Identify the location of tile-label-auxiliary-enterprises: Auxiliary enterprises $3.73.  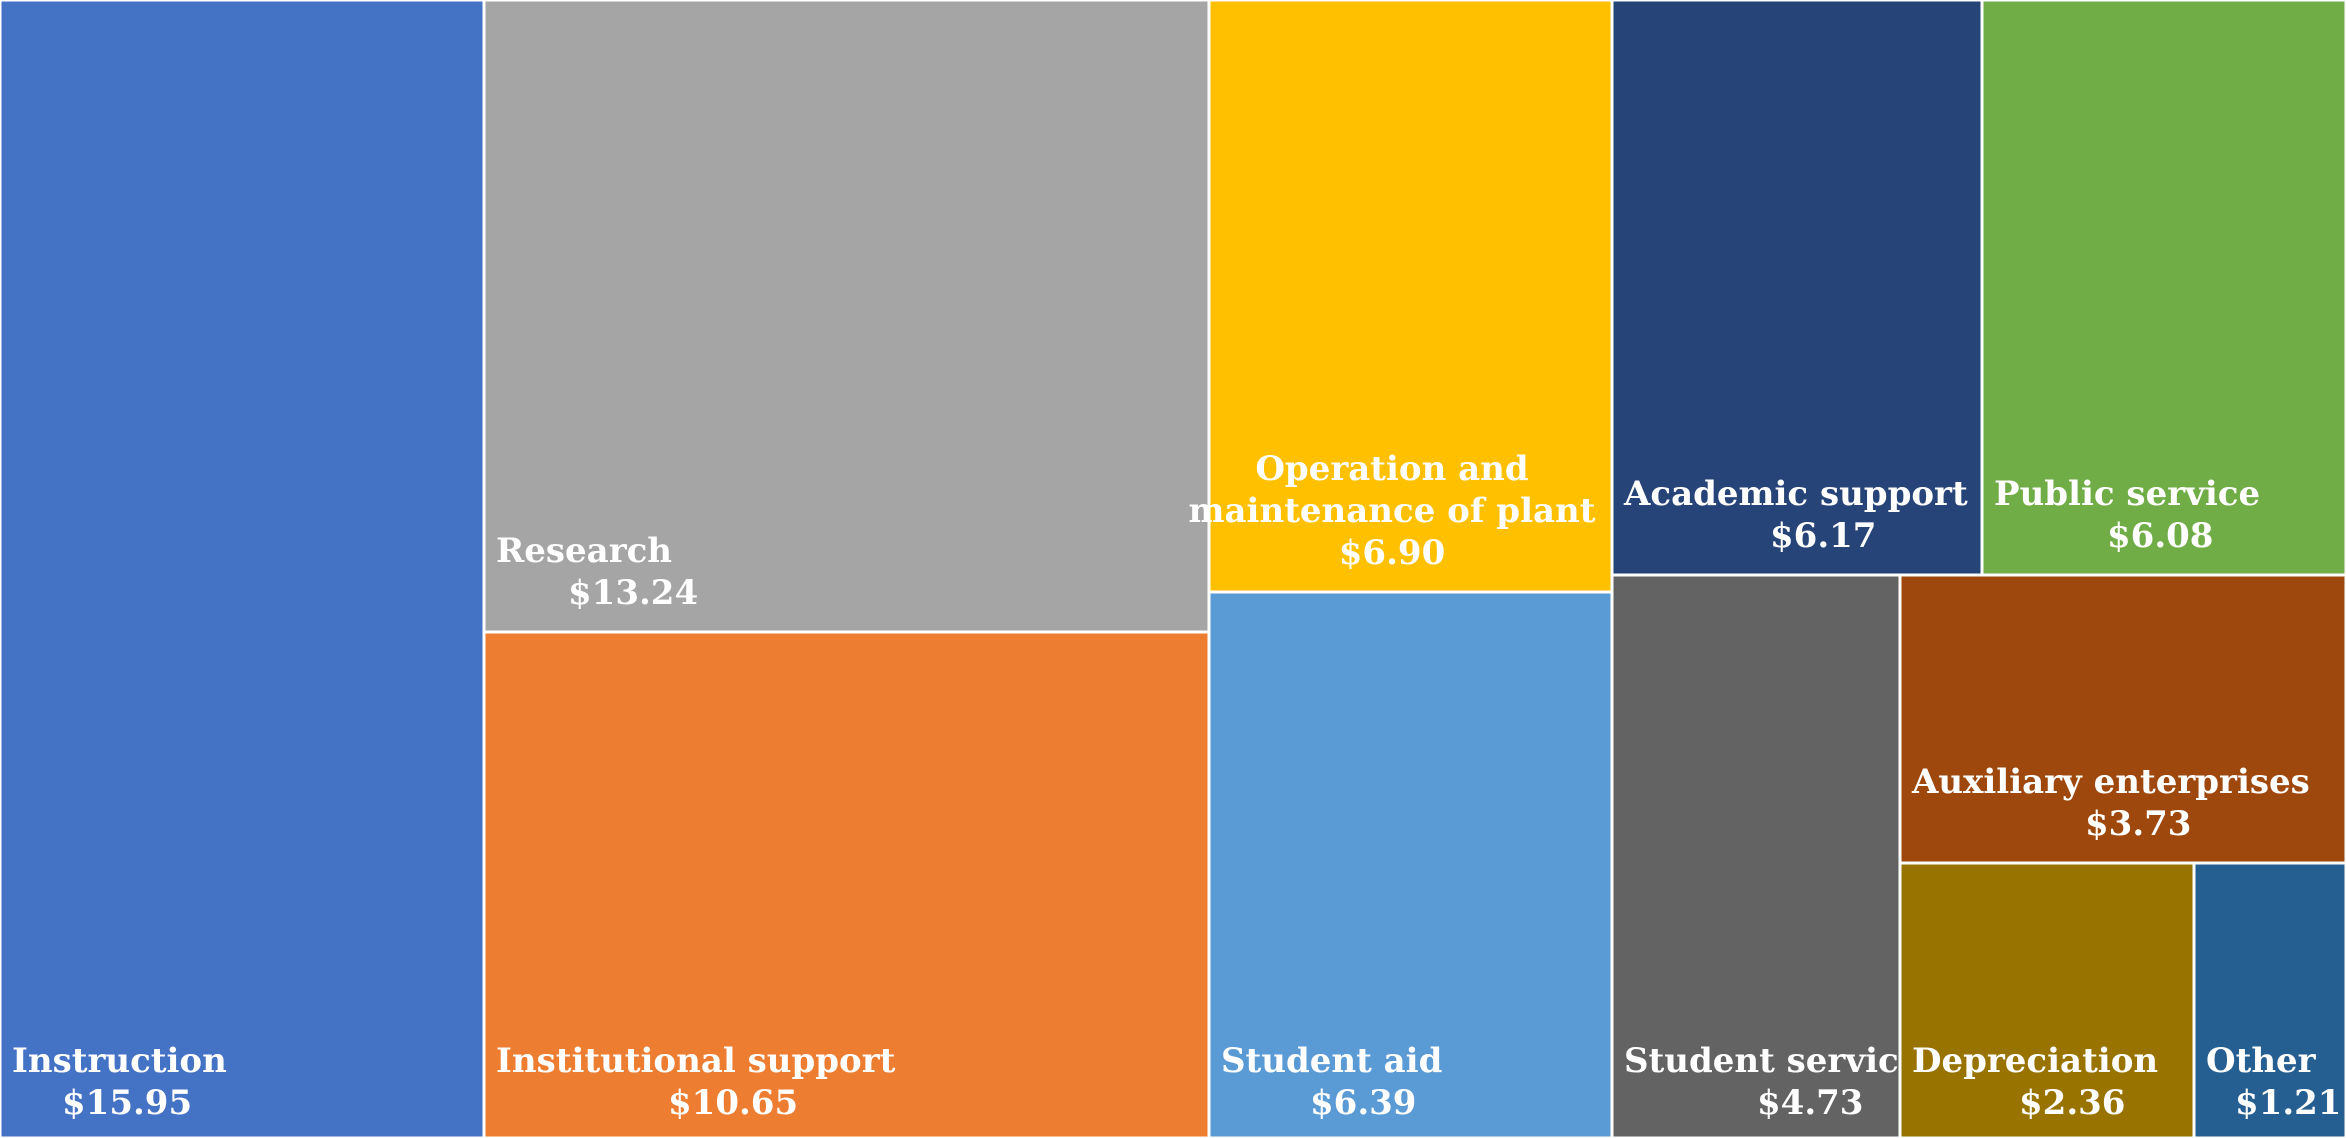
(2110, 803).